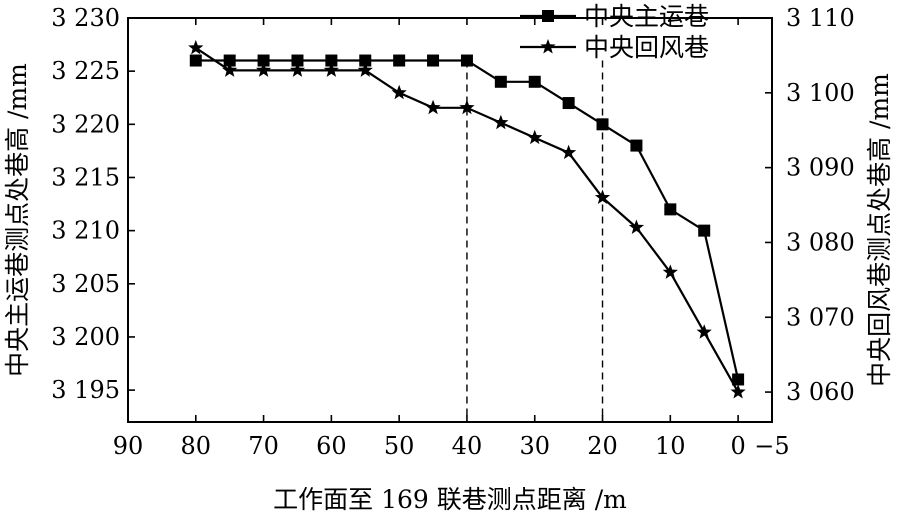 The width and height of the screenshot is (907, 521). I want to click on left-y-tick-label: 3 200, so click(85, 337).